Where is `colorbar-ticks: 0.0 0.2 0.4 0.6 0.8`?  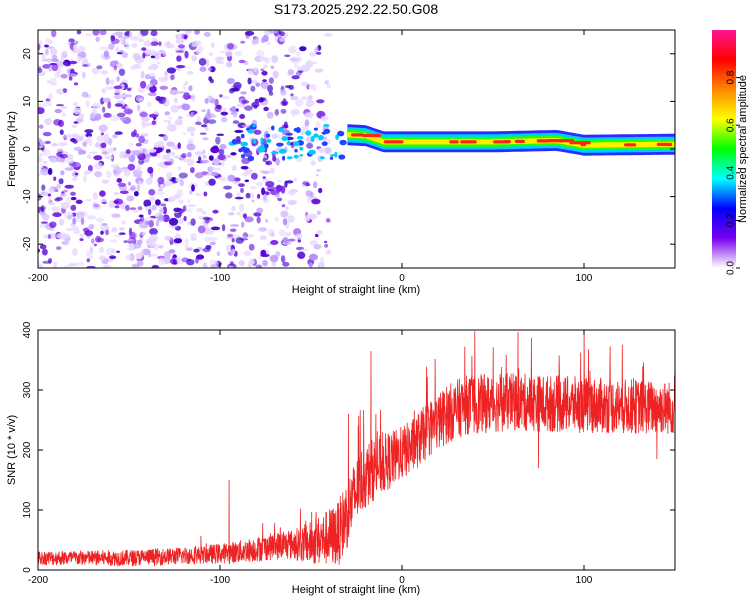 colorbar-ticks: 0.0 0.2 0.4 0.6 0.8 is located at coordinates (733, 172).